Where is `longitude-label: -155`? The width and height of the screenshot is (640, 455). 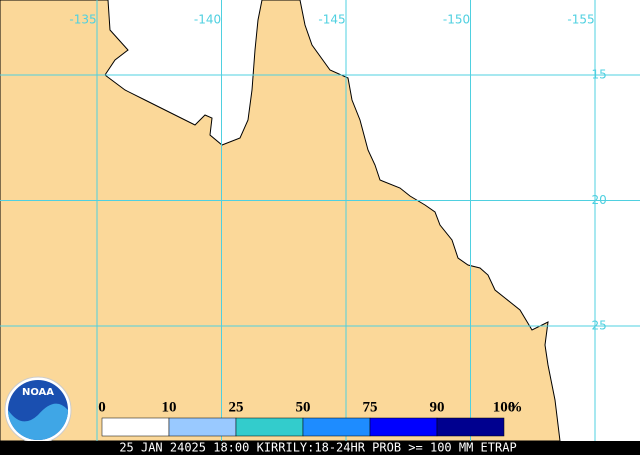 longitude-label: -155 is located at coordinates (580, 20).